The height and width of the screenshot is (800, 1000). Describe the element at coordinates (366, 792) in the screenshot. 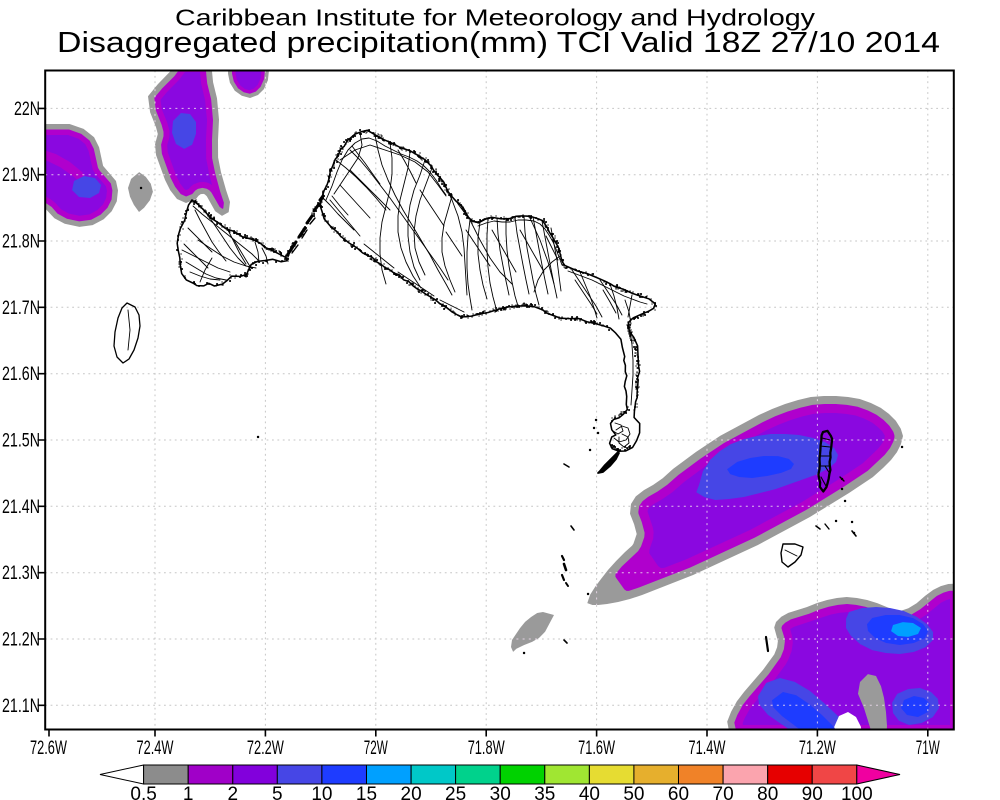

I see `svg-text: 15` at that location.